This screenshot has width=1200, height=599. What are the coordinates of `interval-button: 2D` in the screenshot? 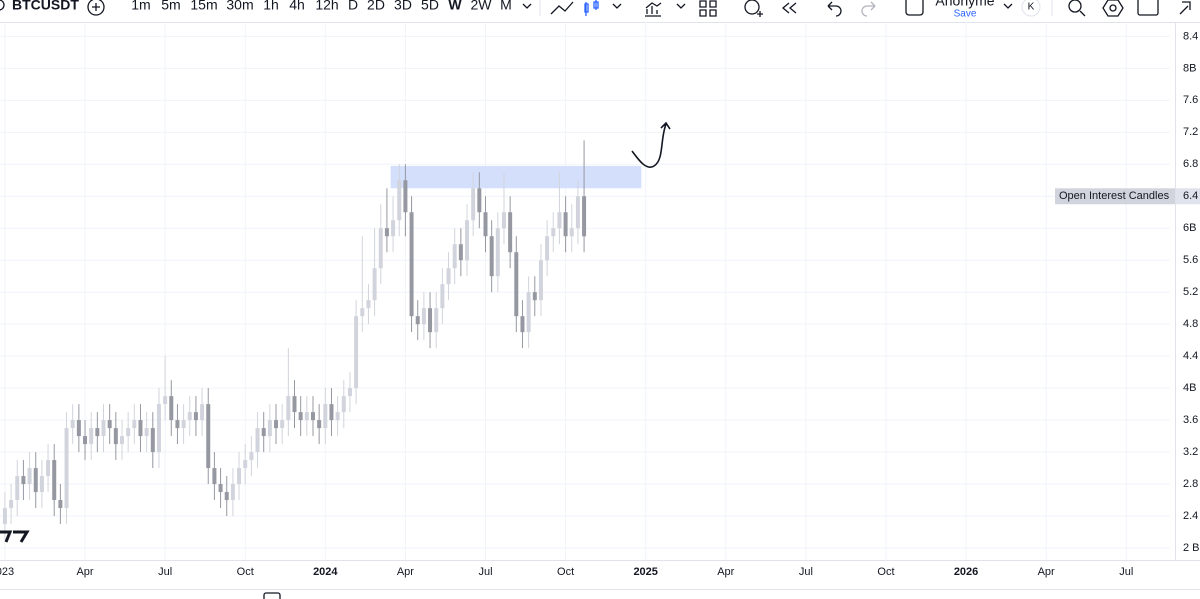 It's located at (376, 6).